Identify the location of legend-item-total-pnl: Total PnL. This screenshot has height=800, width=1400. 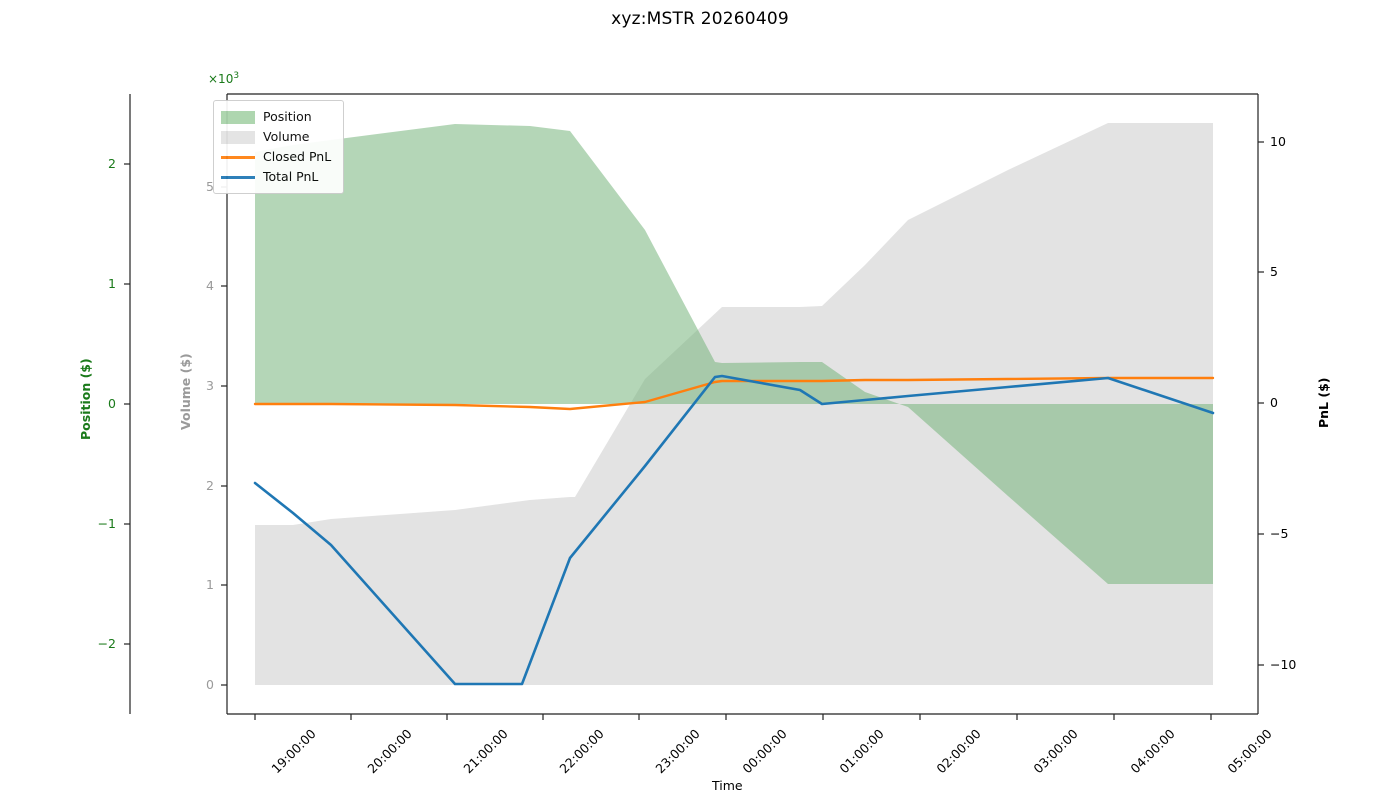
(278, 177).